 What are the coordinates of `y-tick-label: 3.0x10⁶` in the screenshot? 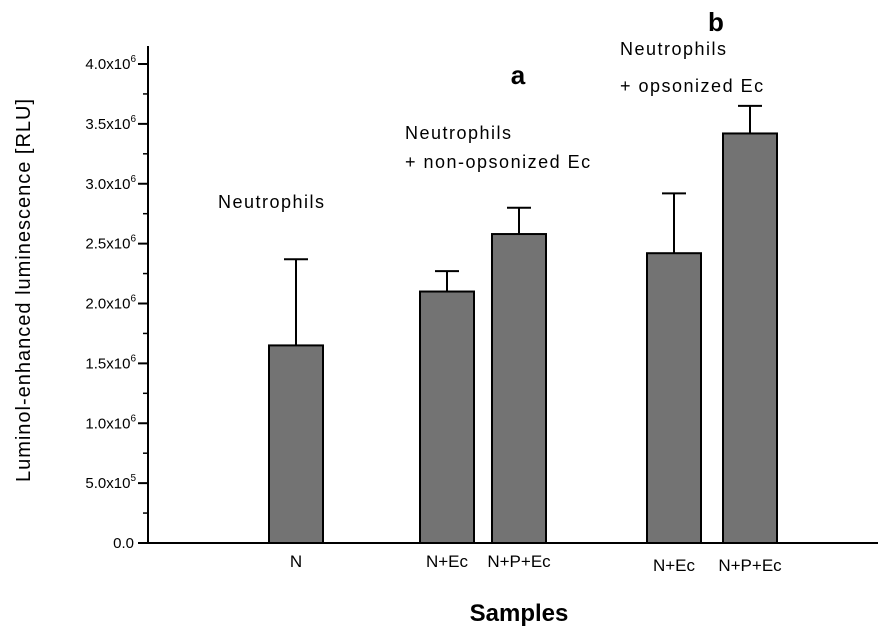 It's located at (110, 183).